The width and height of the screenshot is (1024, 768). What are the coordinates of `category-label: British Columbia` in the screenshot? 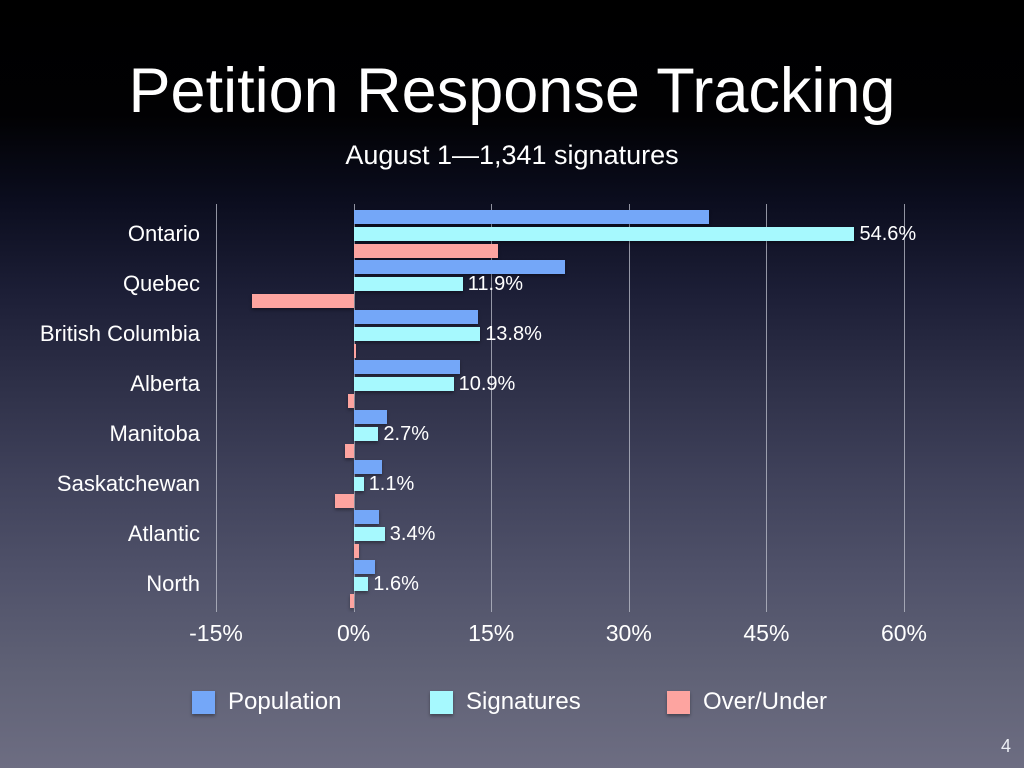 It's located at (119, 333).